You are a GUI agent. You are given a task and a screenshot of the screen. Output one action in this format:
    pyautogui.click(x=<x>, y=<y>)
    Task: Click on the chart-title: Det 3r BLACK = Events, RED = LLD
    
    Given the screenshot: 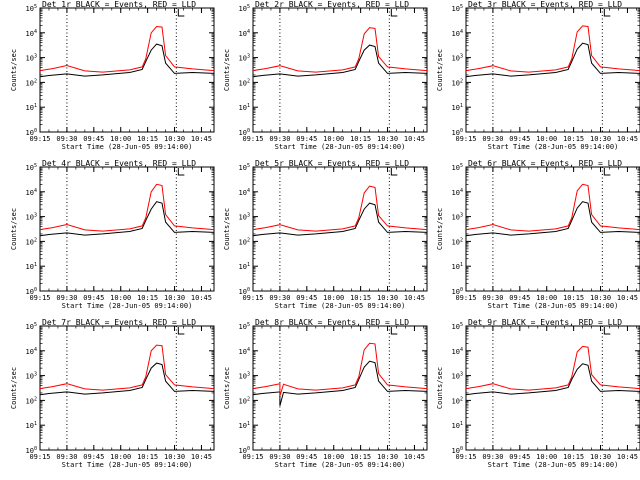 What is the action you would take?
    pyautogui.click(x=545, y=4)
    